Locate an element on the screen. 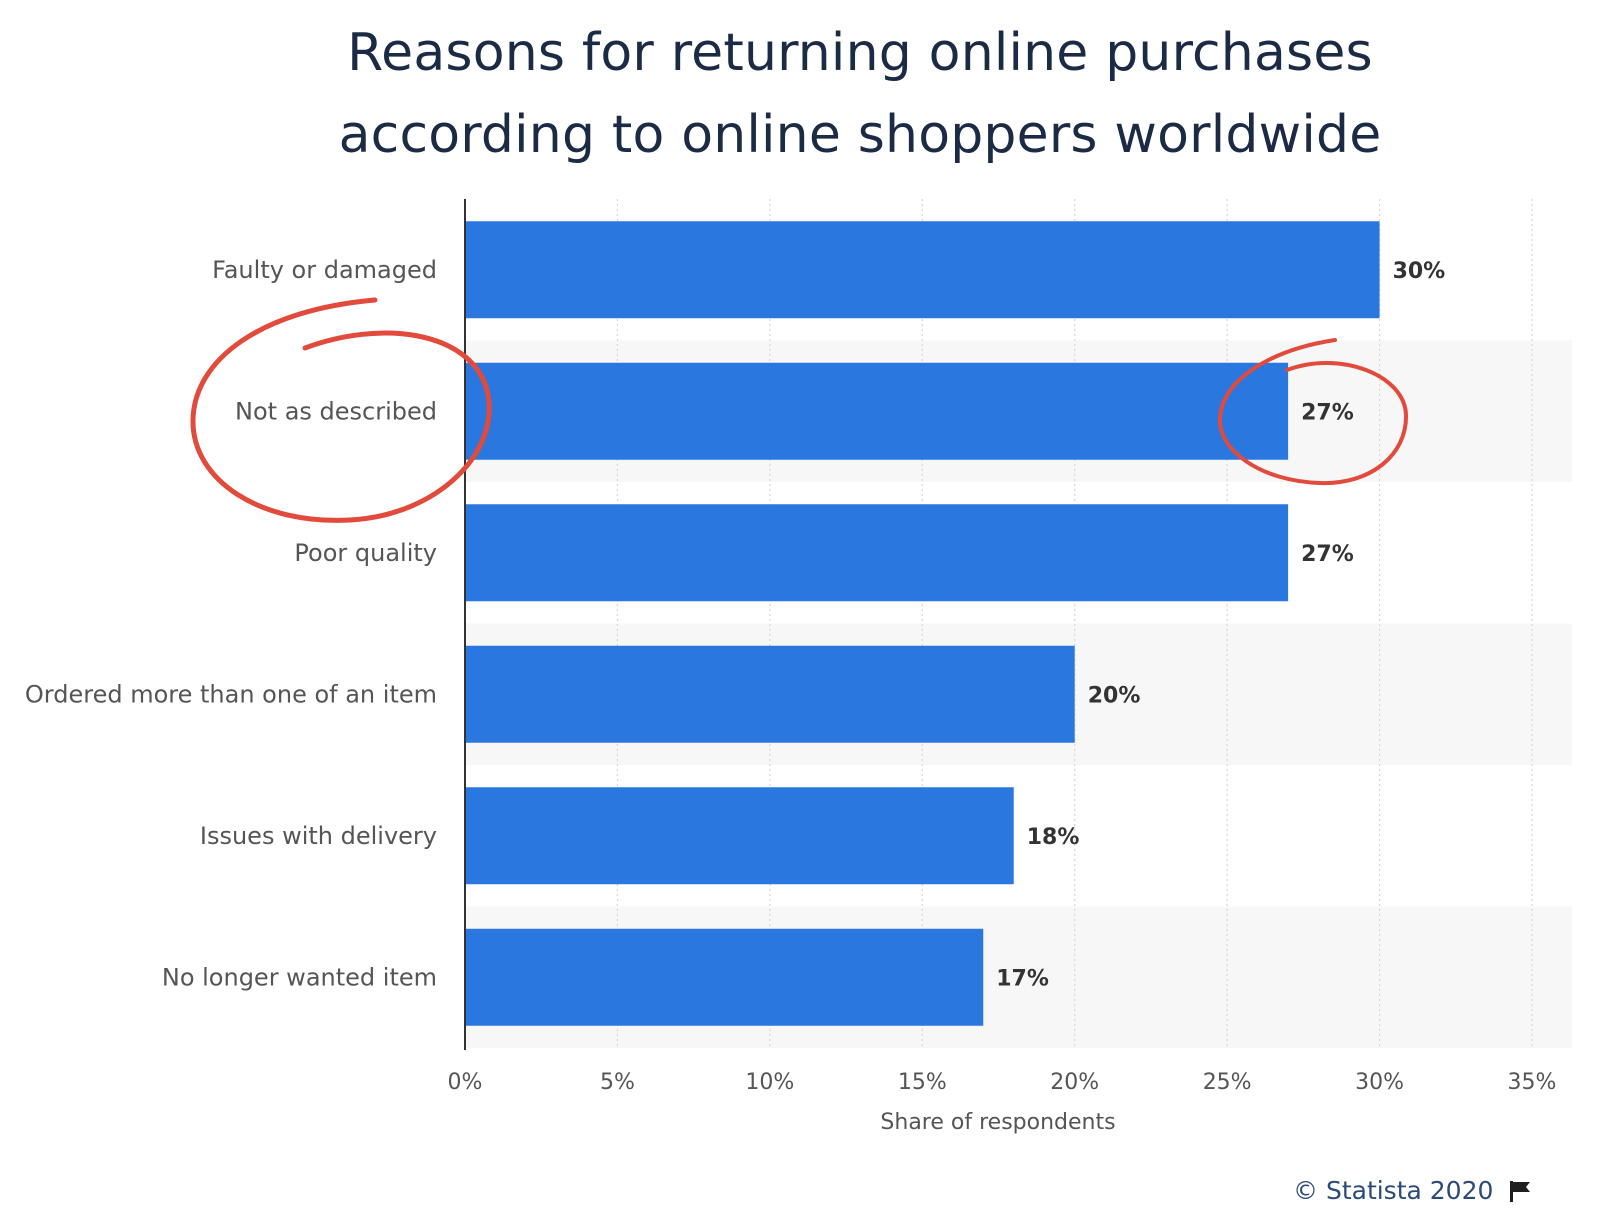 This screenshot has width=1600, height=1223. x-tick-label: 5% is located at coordinates (617, 1082).